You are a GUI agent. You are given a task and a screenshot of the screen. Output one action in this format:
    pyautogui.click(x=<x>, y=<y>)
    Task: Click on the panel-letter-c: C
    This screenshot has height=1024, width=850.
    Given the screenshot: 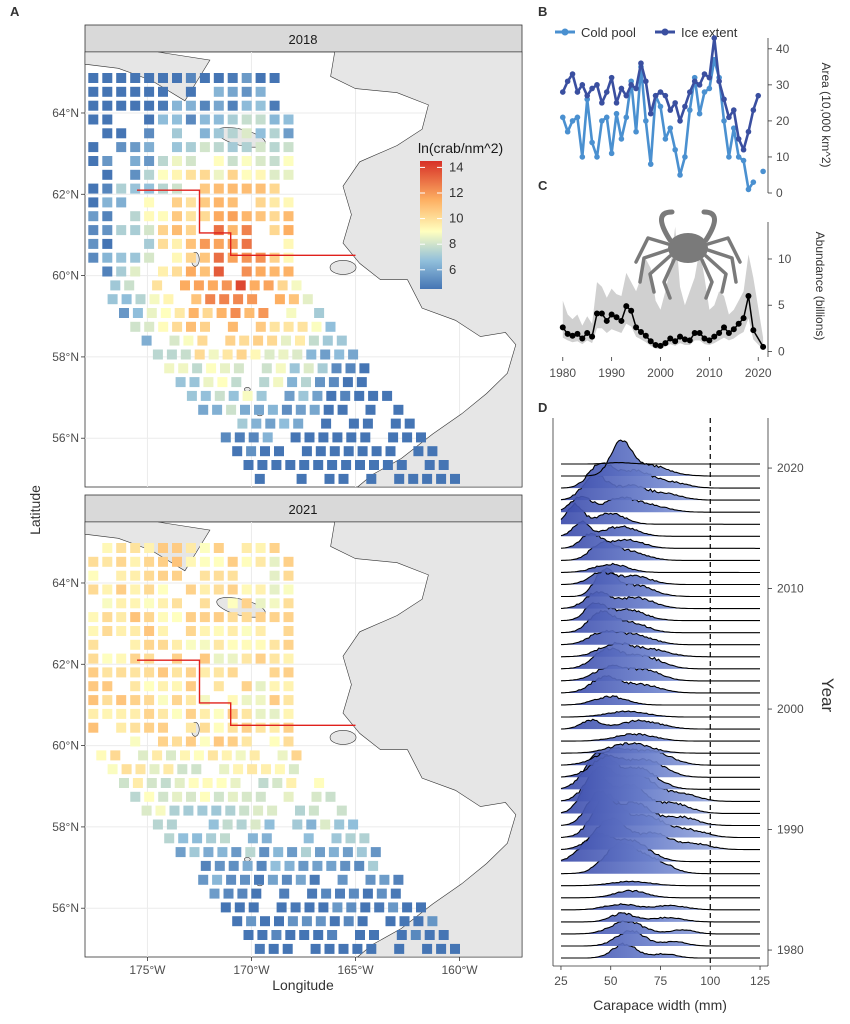 What is the action you would take?
    pyautogui.click(x=543, y=185)
    